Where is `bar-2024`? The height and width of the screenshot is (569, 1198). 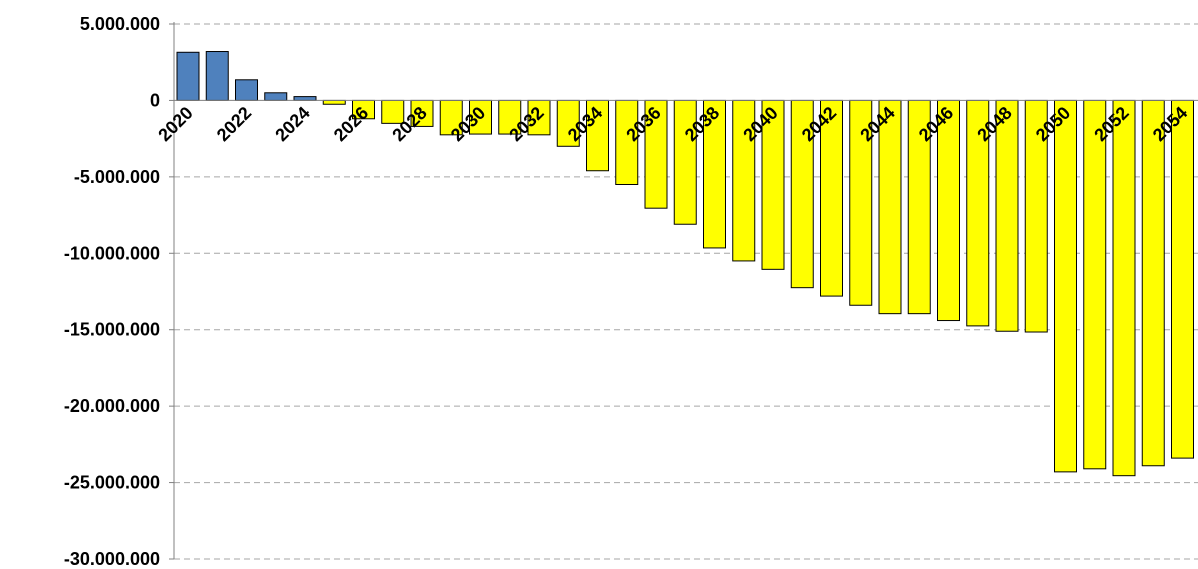 bar-2024 is located at coordinates (305, 98).